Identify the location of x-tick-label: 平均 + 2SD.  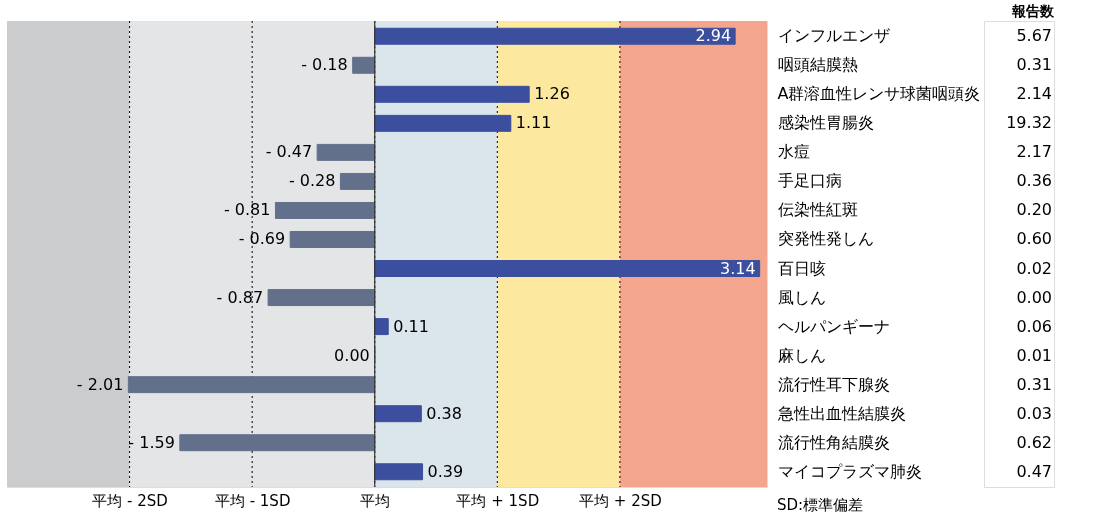
(620, 500).